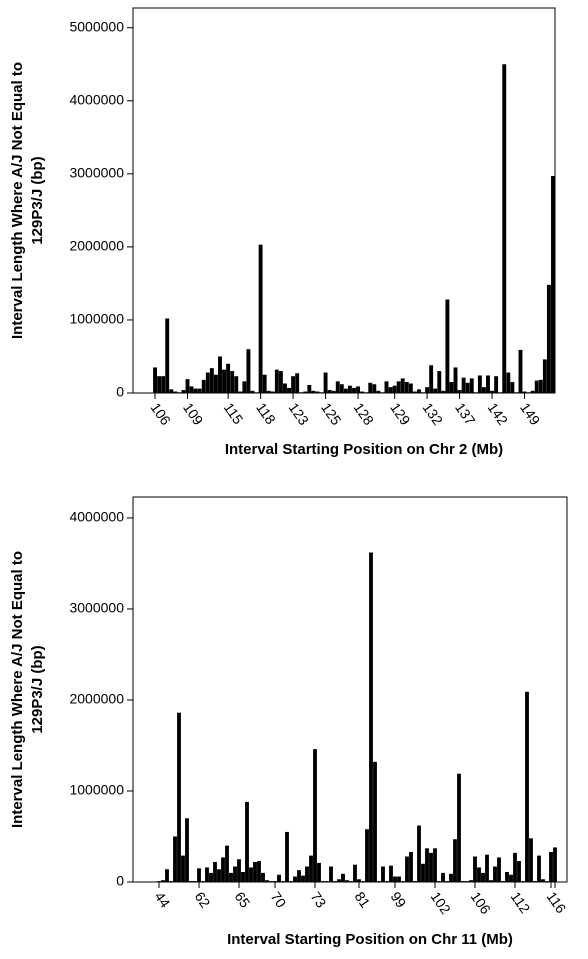 This screenshot has width=588, height=959. I want to click on x-tick-label: 112, so click(521, 903).